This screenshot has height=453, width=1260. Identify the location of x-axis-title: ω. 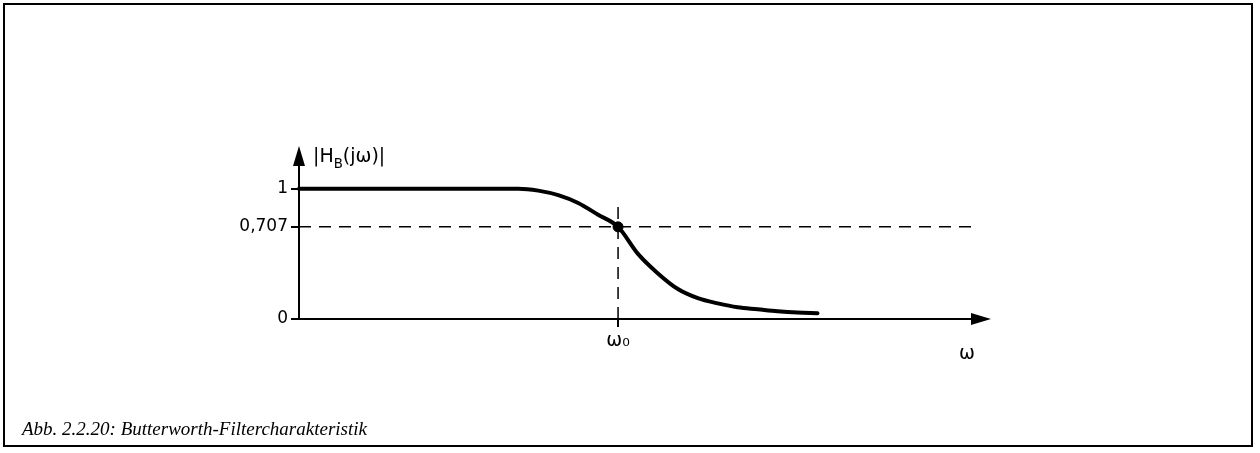
(967, 352).